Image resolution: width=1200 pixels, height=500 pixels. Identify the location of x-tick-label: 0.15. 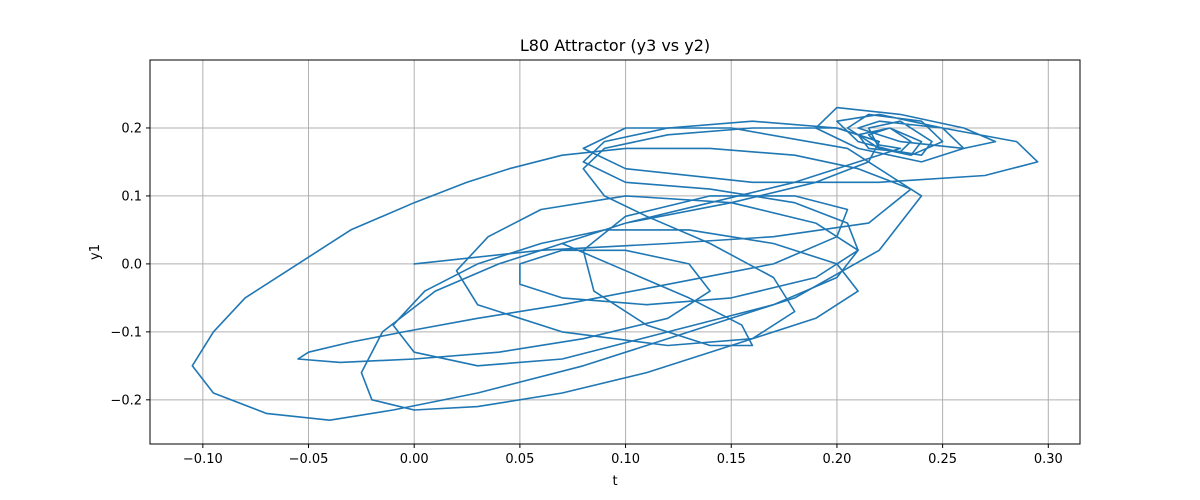
(731, 459).